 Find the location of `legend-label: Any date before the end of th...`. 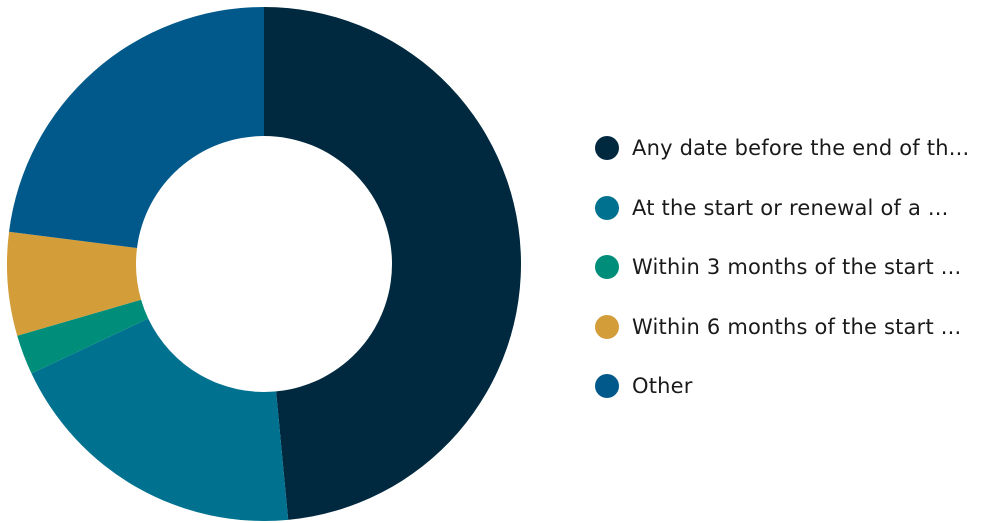

legend-label: Any date before the end of th... is located at coordinates (801, 148).